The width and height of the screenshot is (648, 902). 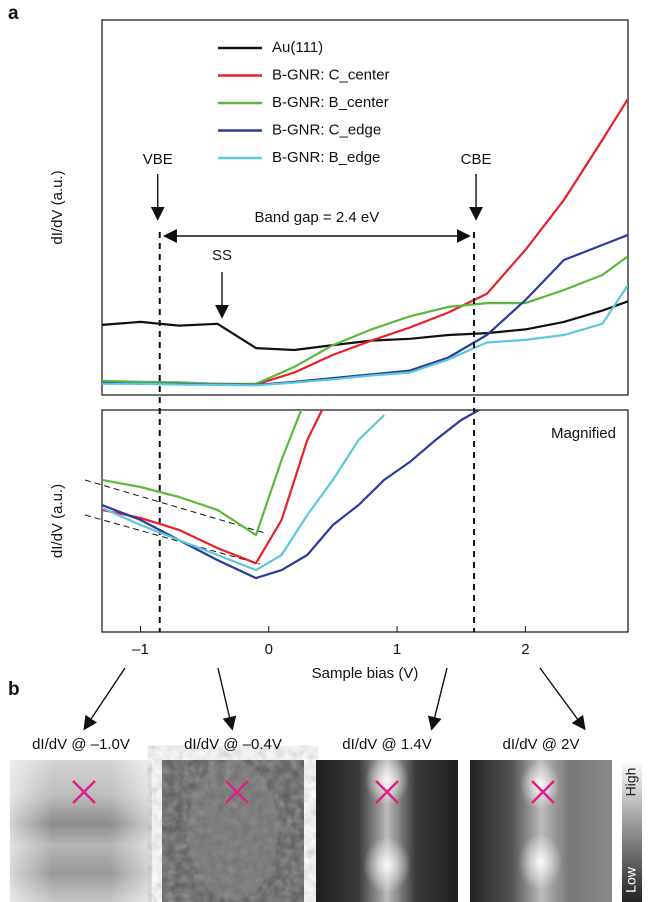 What do you see at coordinates (330, 102) in the screenshot?
I see `legend-label: B-GNR: B_center` at bounding box center [330, 102].